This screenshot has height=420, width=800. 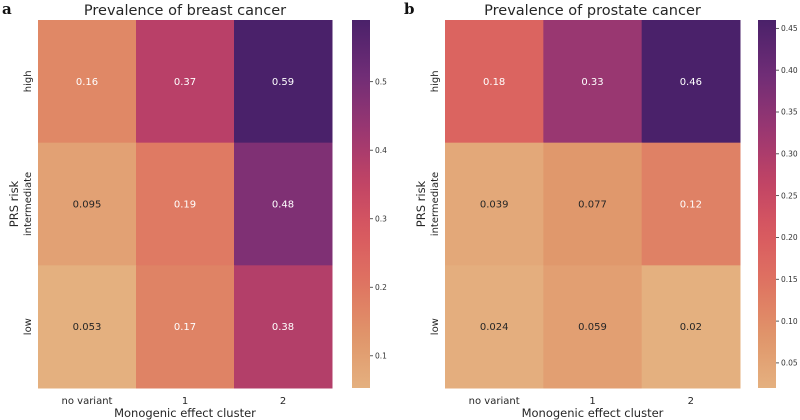 I want to click on colorbar-tick-label: 0.15, so click(x=789, y=279).